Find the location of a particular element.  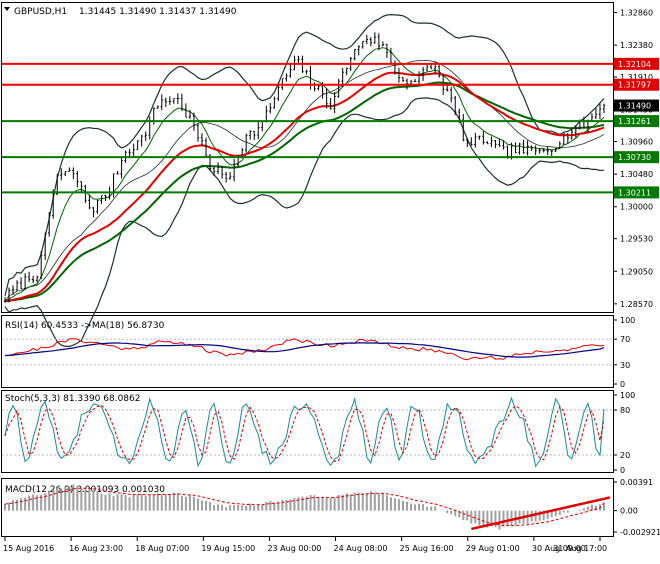

price-tick-label: 1.30480 is located at coordinates (636, 174).